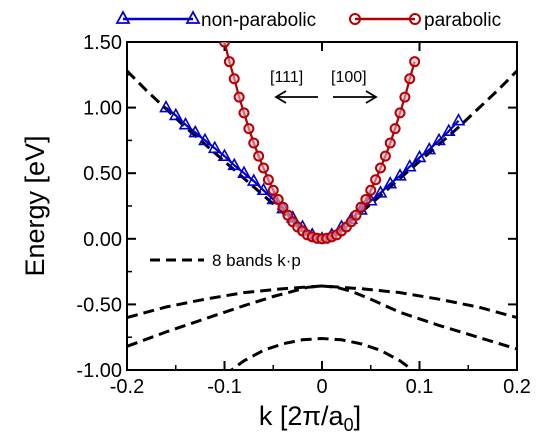 Image resolution: width=550 pixels, height=444 pixels. Describe the element at coordinates (102, 109) in the screenshot. I see `y-tick-label: 1.00` at that location.